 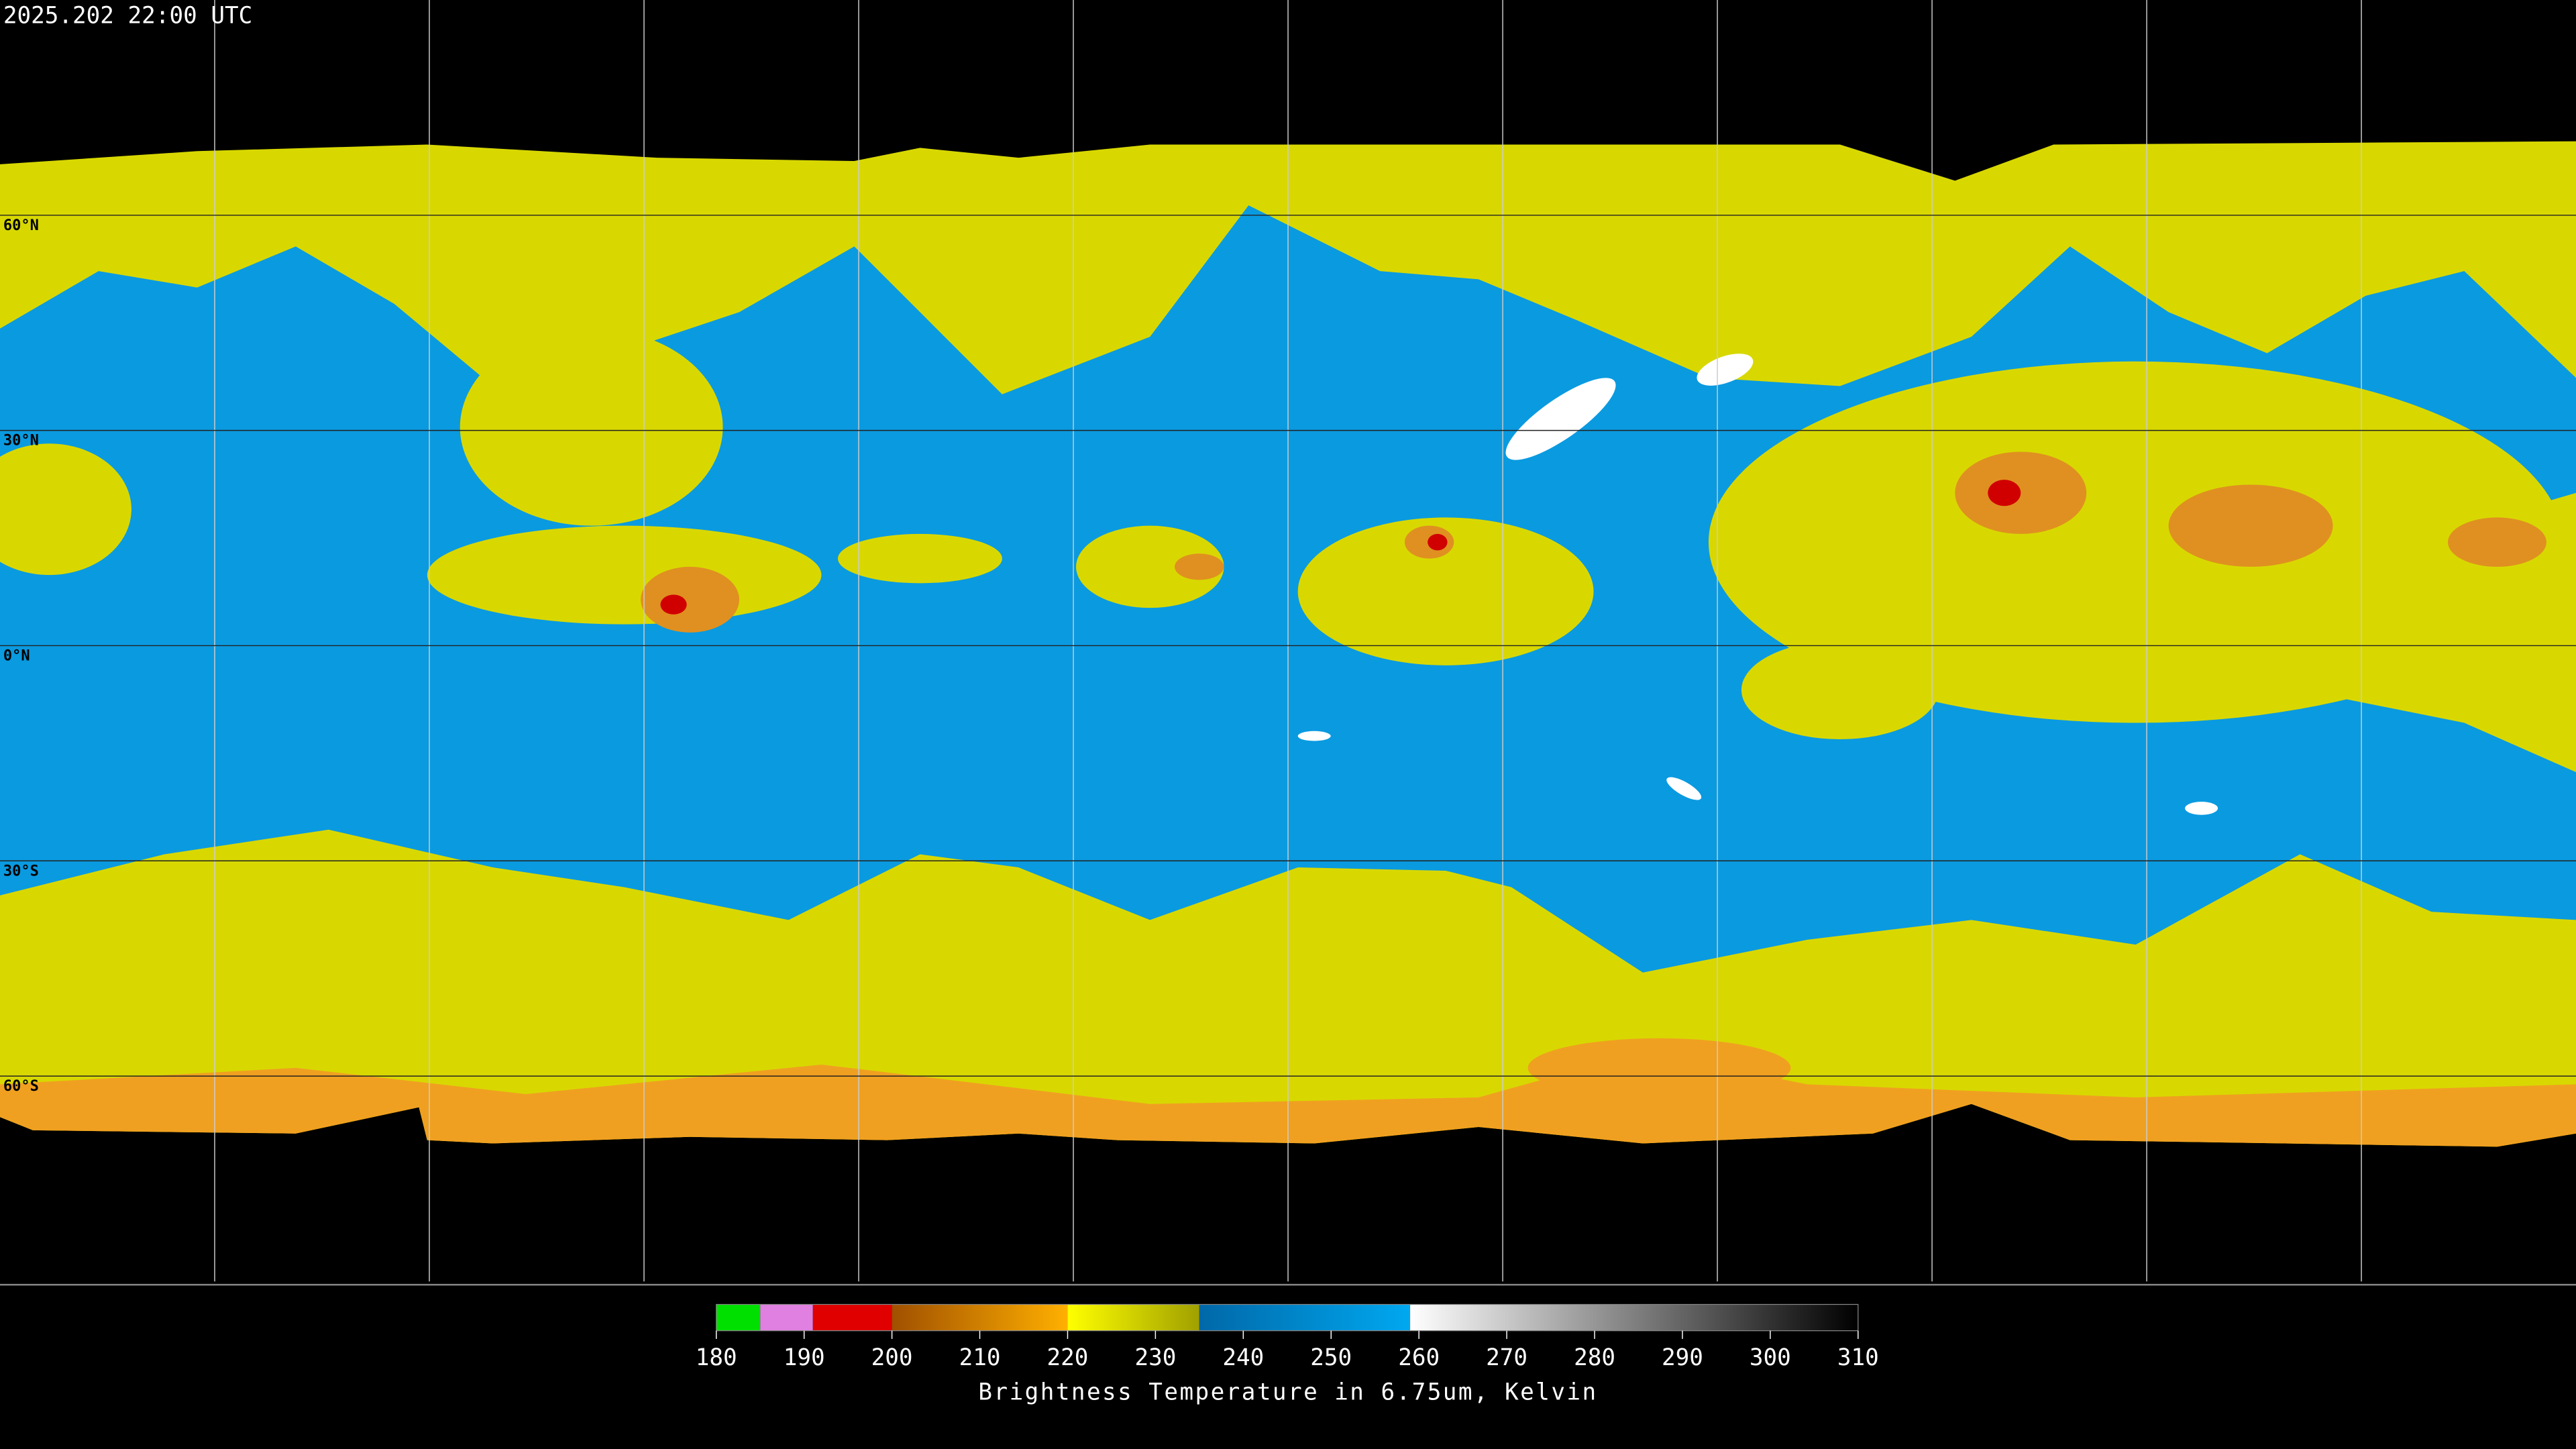 What do you see at coordinates (1858, 1357) in the screenshot?
I see `colorbar-tick-label: 310` at bounding box center [1858, 1357].